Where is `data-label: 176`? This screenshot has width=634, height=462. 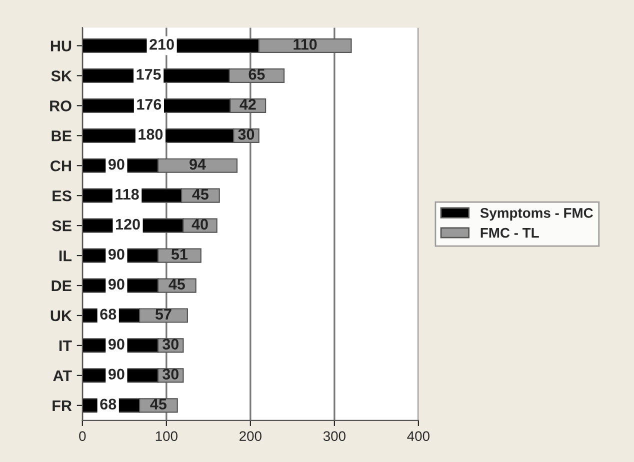
data-label: 176 is located at coordinates (149, 104).